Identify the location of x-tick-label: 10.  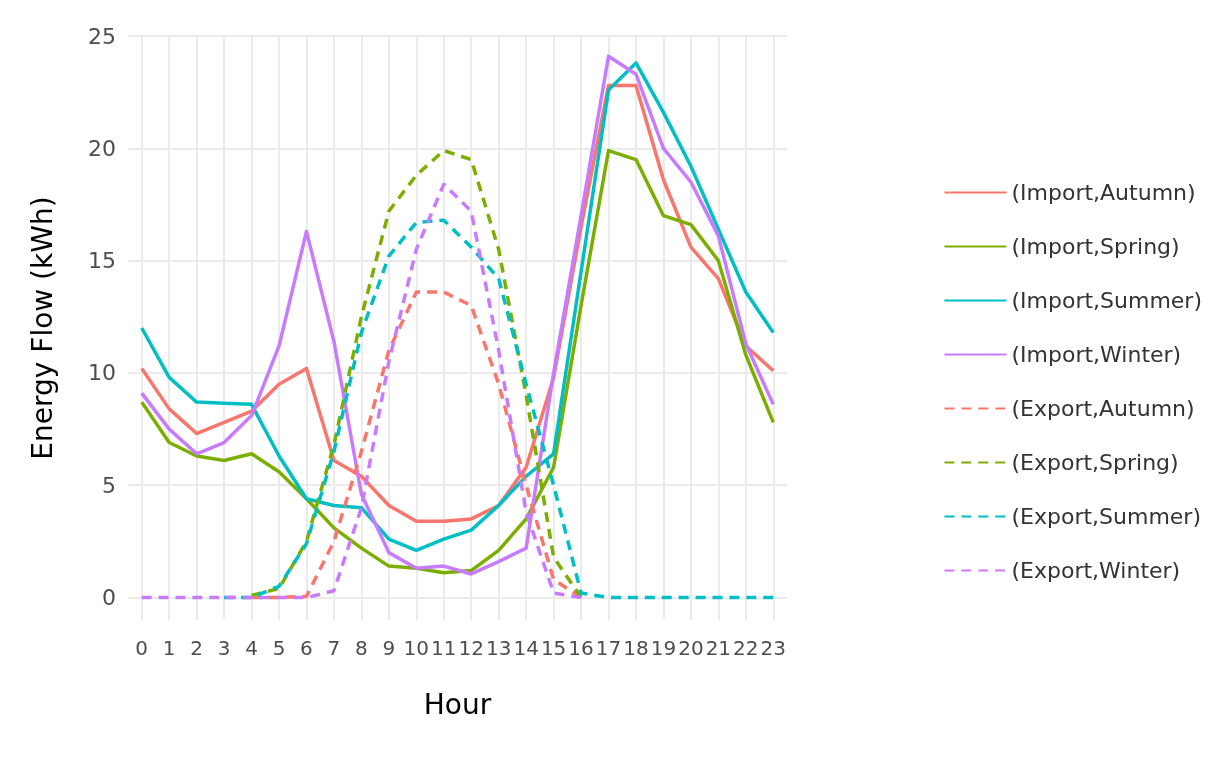
(416, 648).